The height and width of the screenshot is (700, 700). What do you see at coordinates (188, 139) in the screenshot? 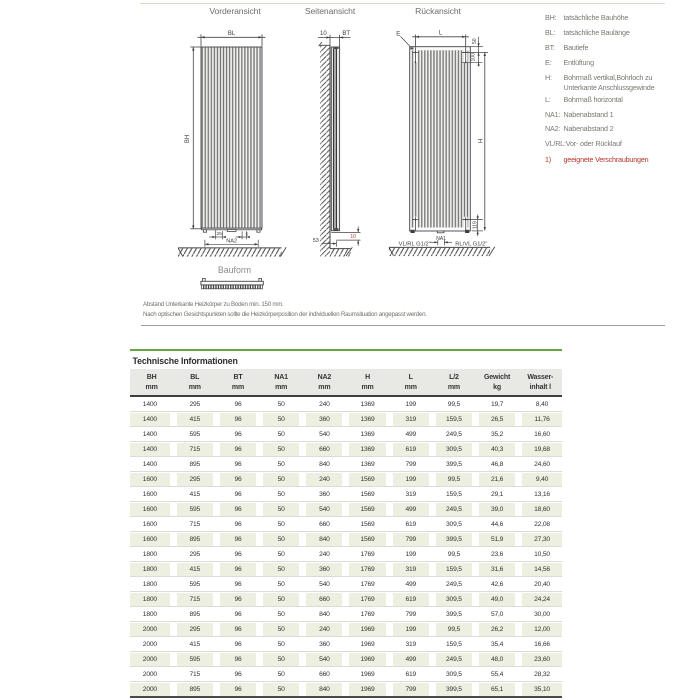
I see `svg-text: BH` at bounding box center [188, 139].